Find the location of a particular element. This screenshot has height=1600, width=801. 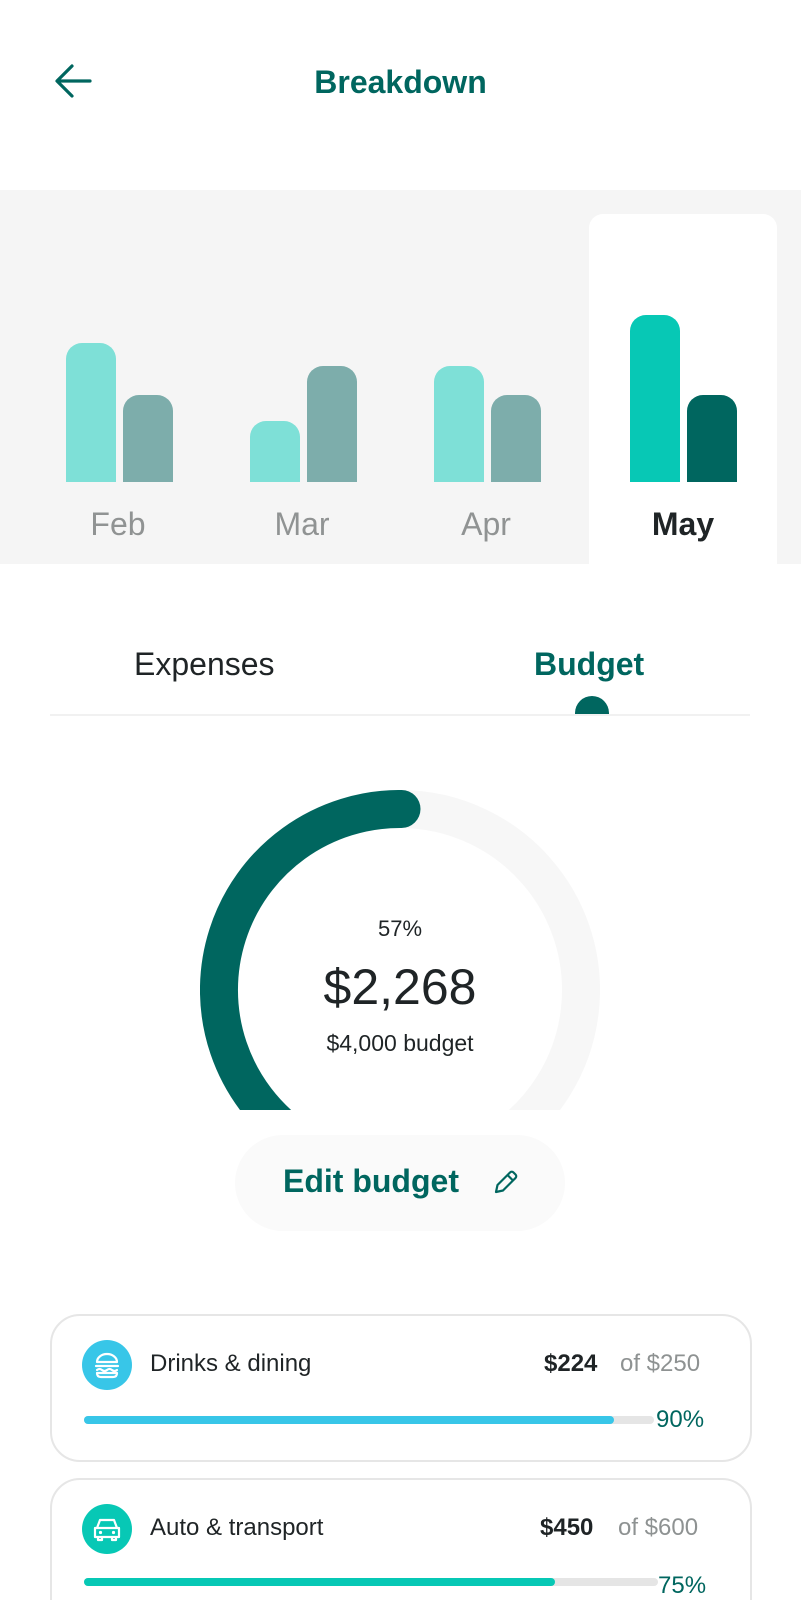

category-name: Drinks & dining is located at coordinates (231, 1363).